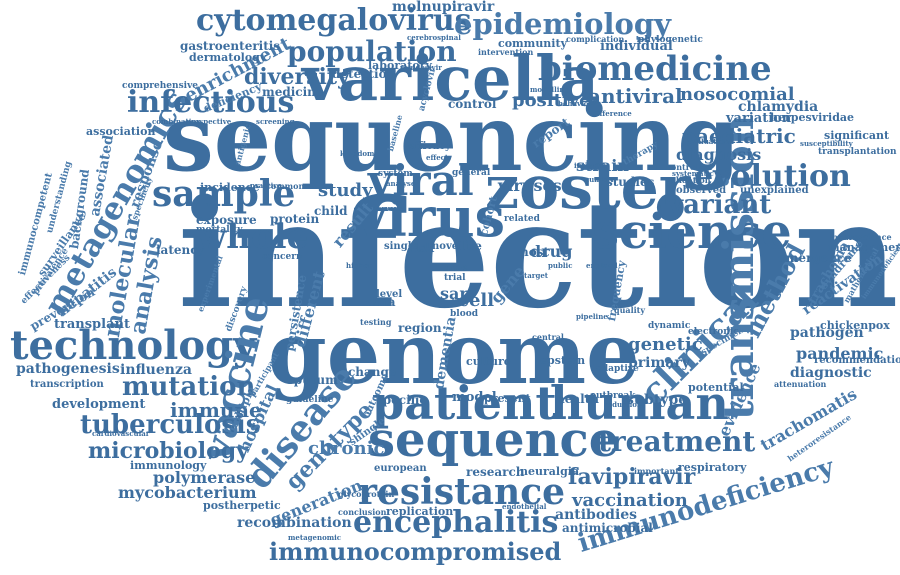 This screenshot has width=900, height=575. What do you see at coordinates (670, 40) in the screenshot?
I see `word-phylogenetic: phylogenetic` at bounding box center [670, 40].